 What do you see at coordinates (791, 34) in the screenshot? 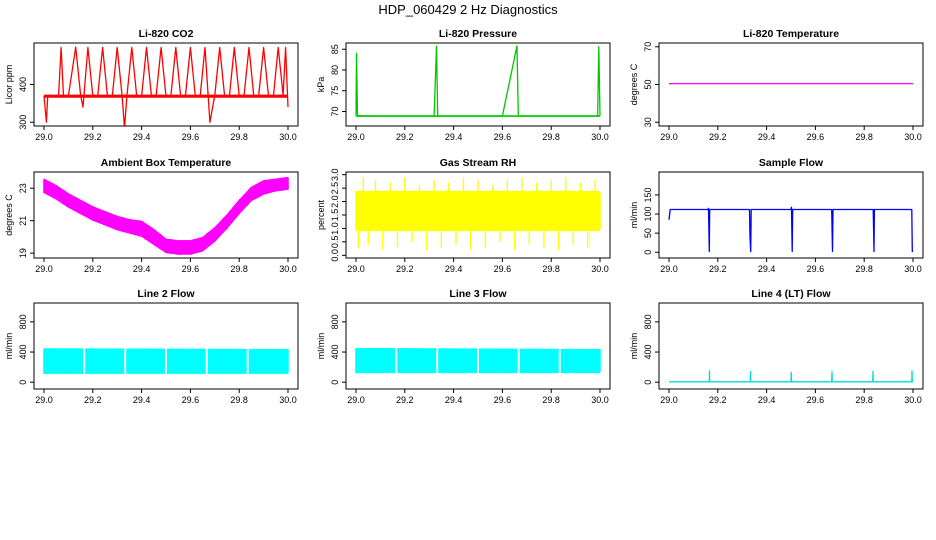
I see `chart-title: Li-820 Temperature` at bounding box center [791, 34].